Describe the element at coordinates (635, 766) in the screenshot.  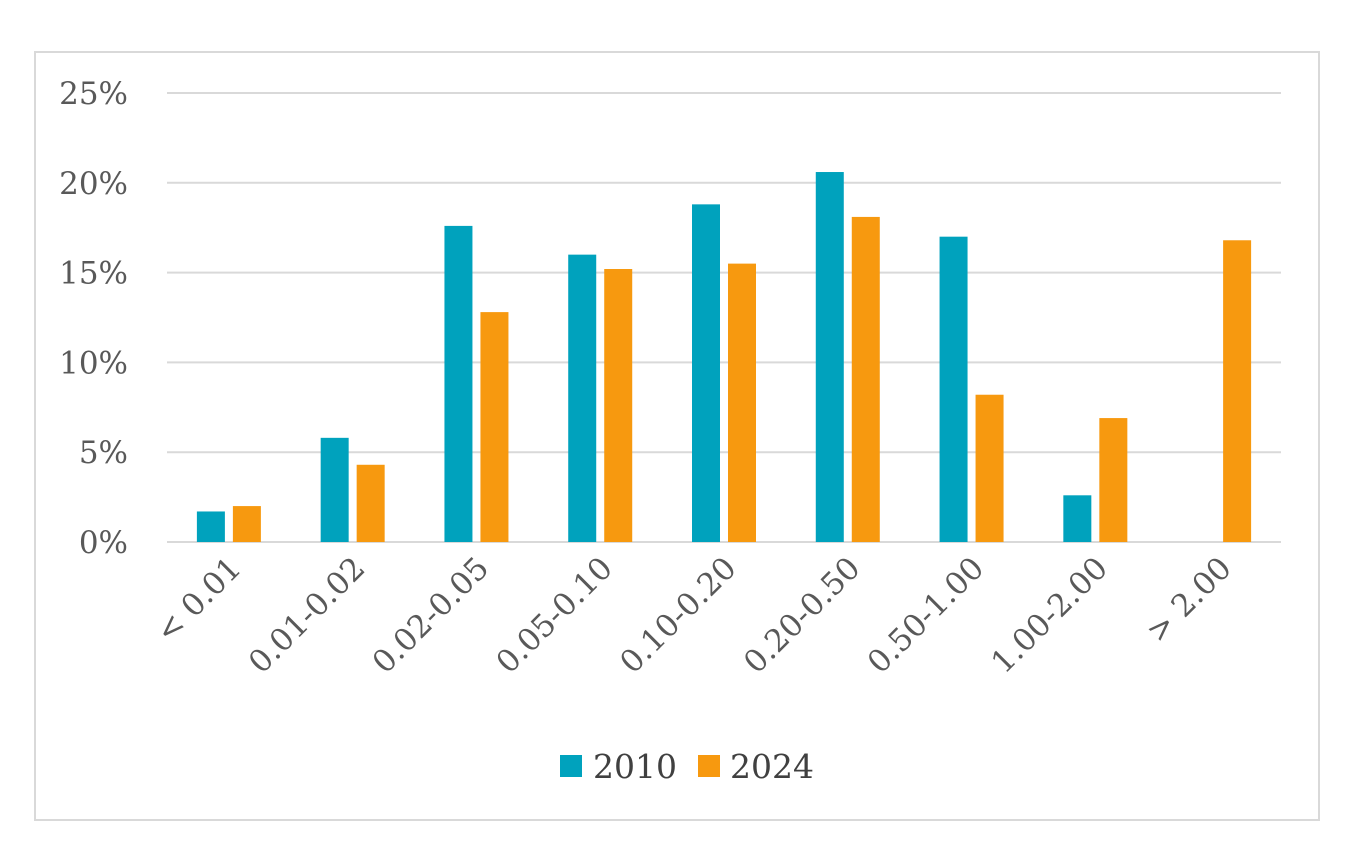
I see `legend-label-2010: 2010` at that location.